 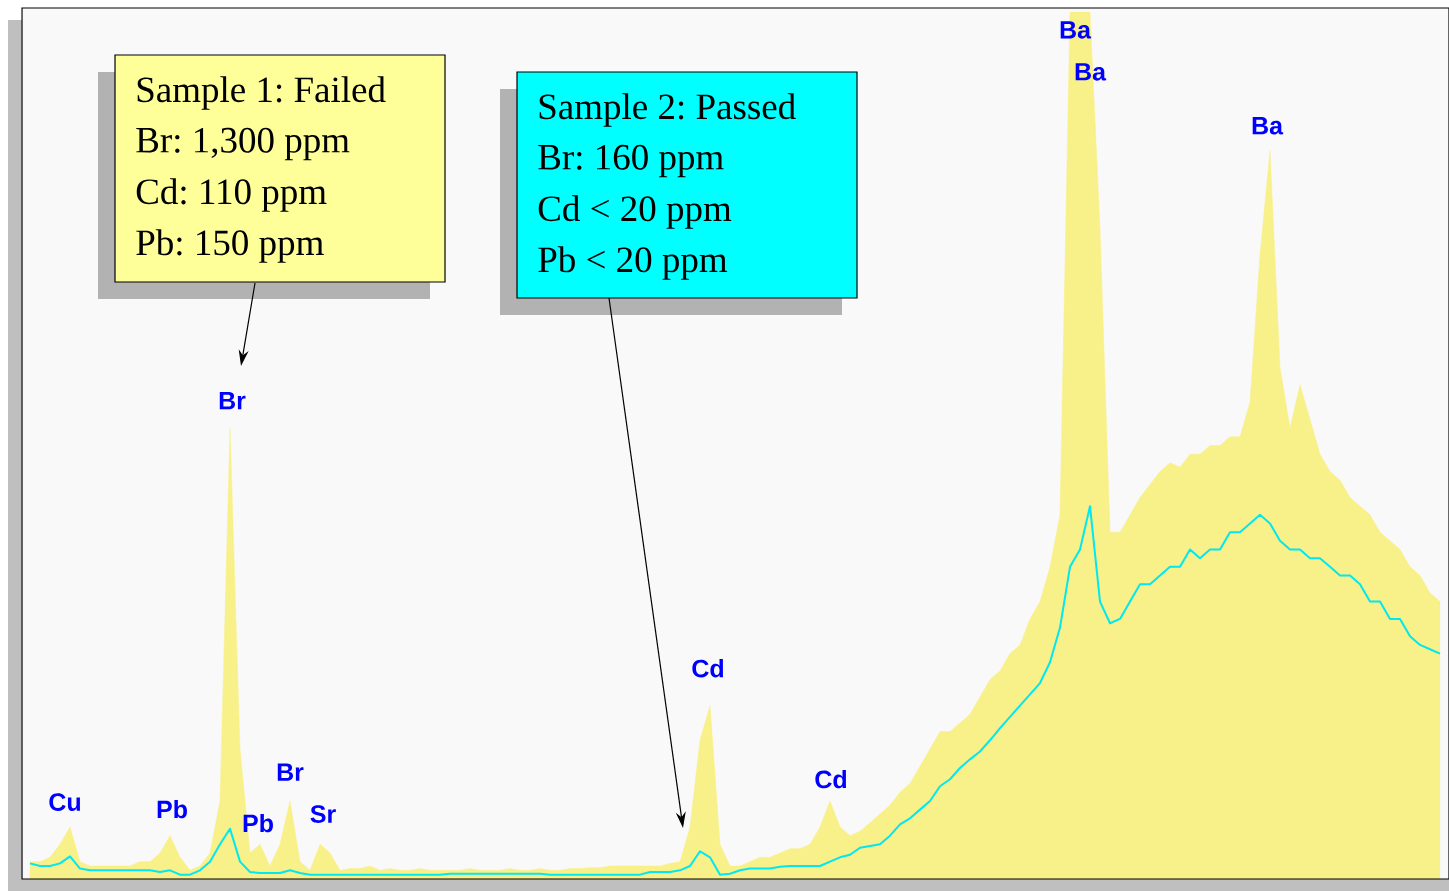 I want to click on annotation: Pb: 150 ppm, so click(x=230, y=246).